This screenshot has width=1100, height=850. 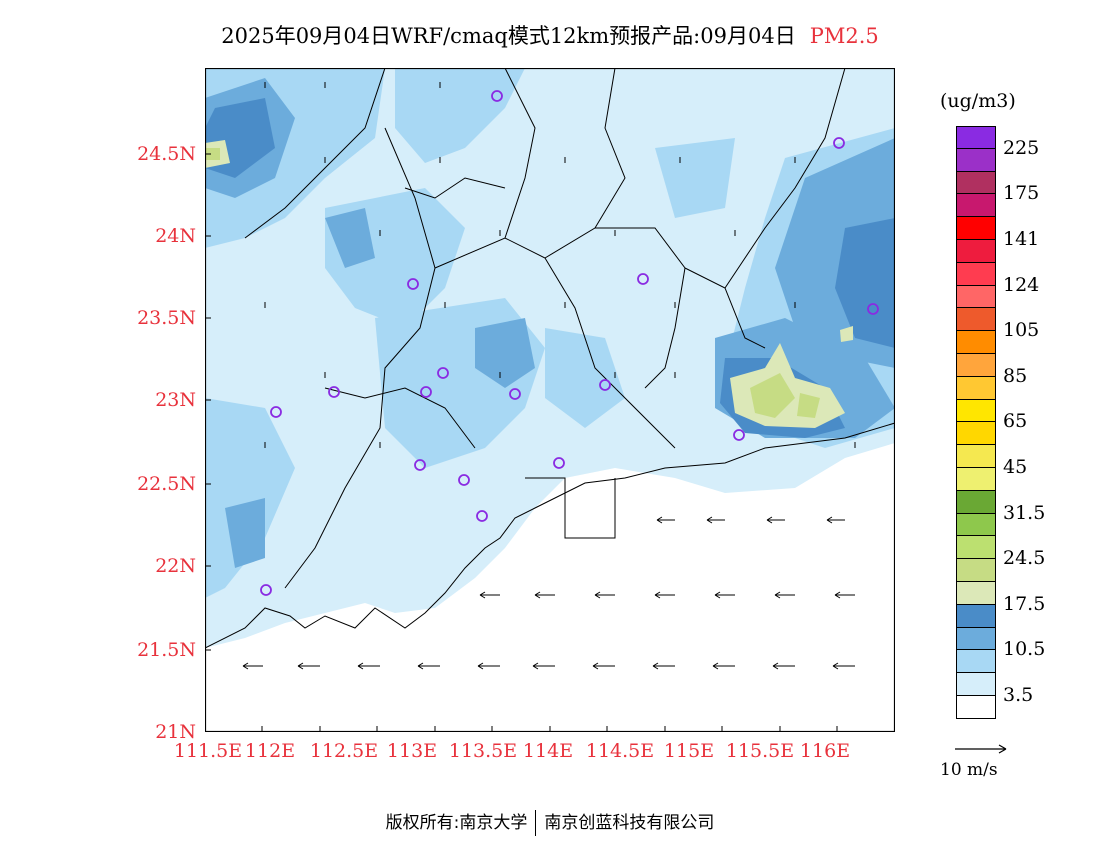 I want to click on legend-tick-label: 10.5, so click(x=1024, y=649).